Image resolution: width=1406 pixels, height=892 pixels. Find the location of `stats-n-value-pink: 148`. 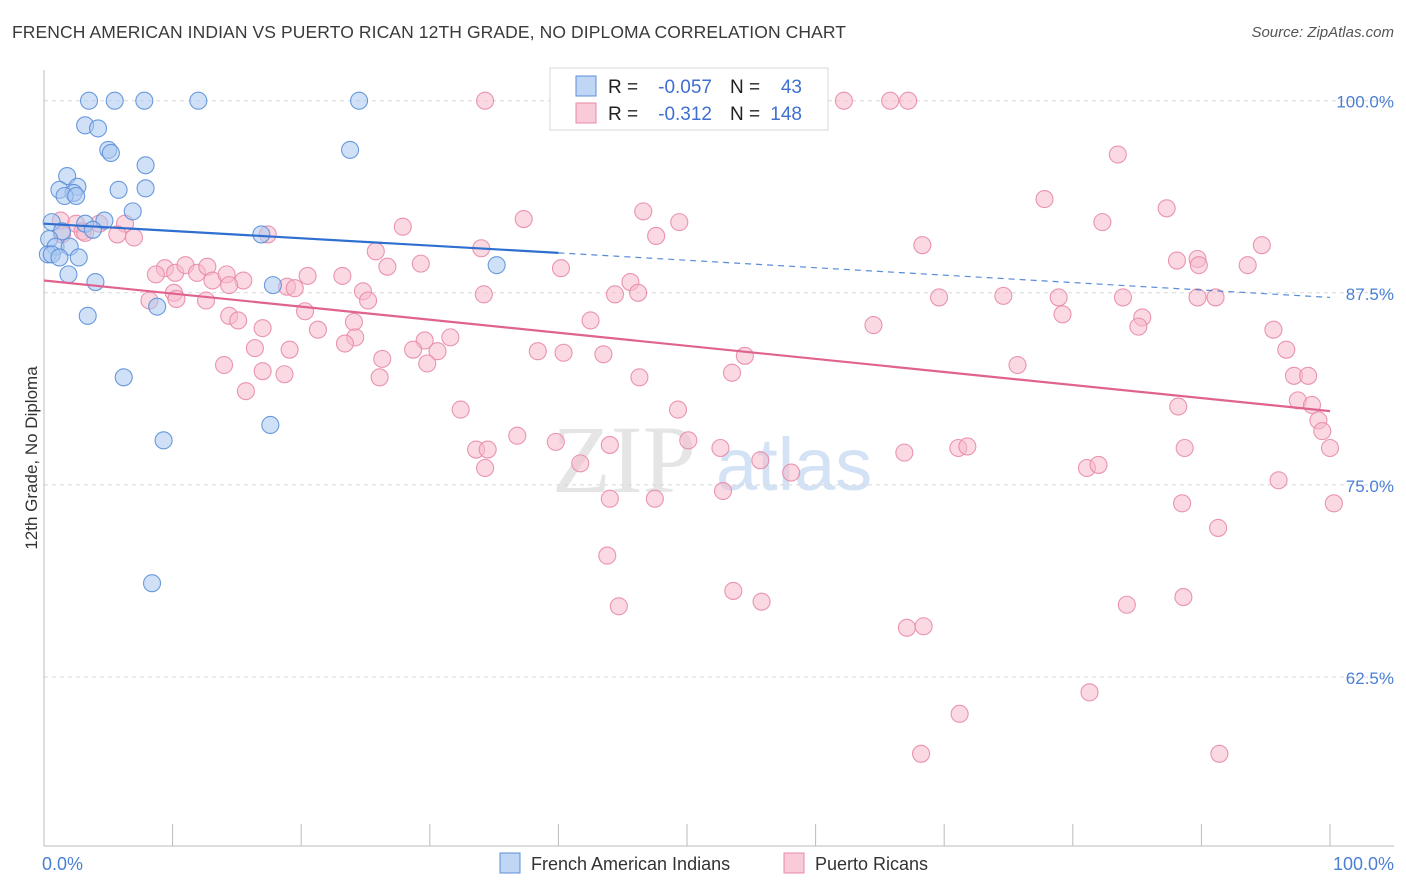

stats-n-value-pink: 148 is located at coordinates (786, 114).